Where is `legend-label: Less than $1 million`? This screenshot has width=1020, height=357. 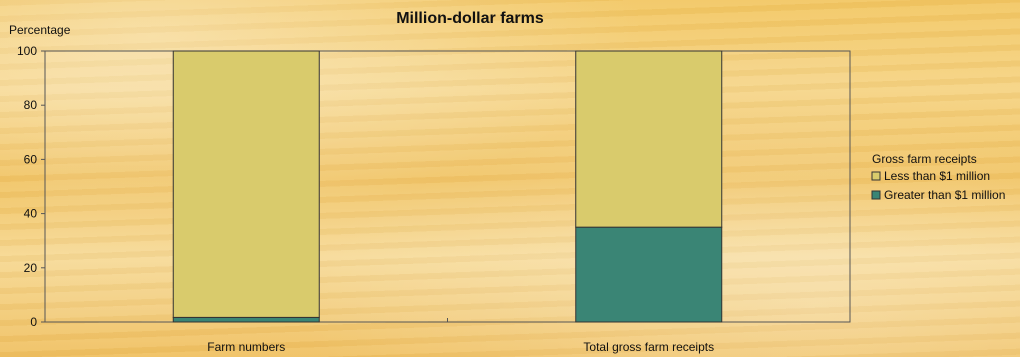
legend-label: Less than $1 million is located at coordinates (937, 176).